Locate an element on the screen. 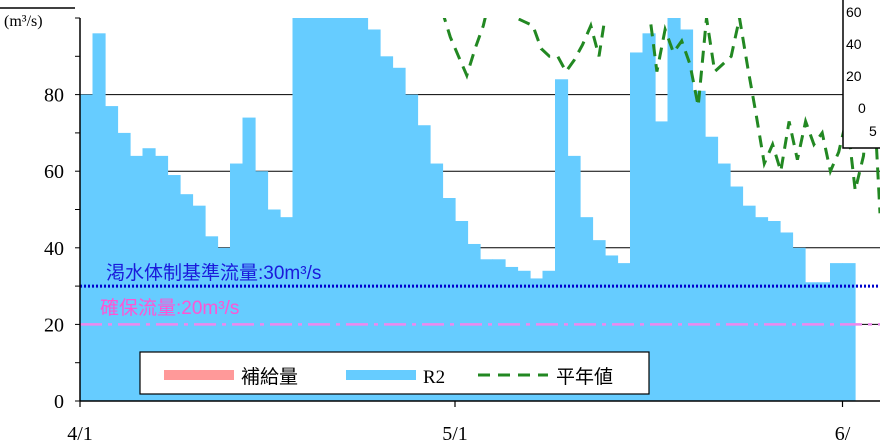 Image resolution: width=880 pixels, height=443 pixels. y-tick-marks: 0 20 40 60 80 is located at coordinates (62, 215).